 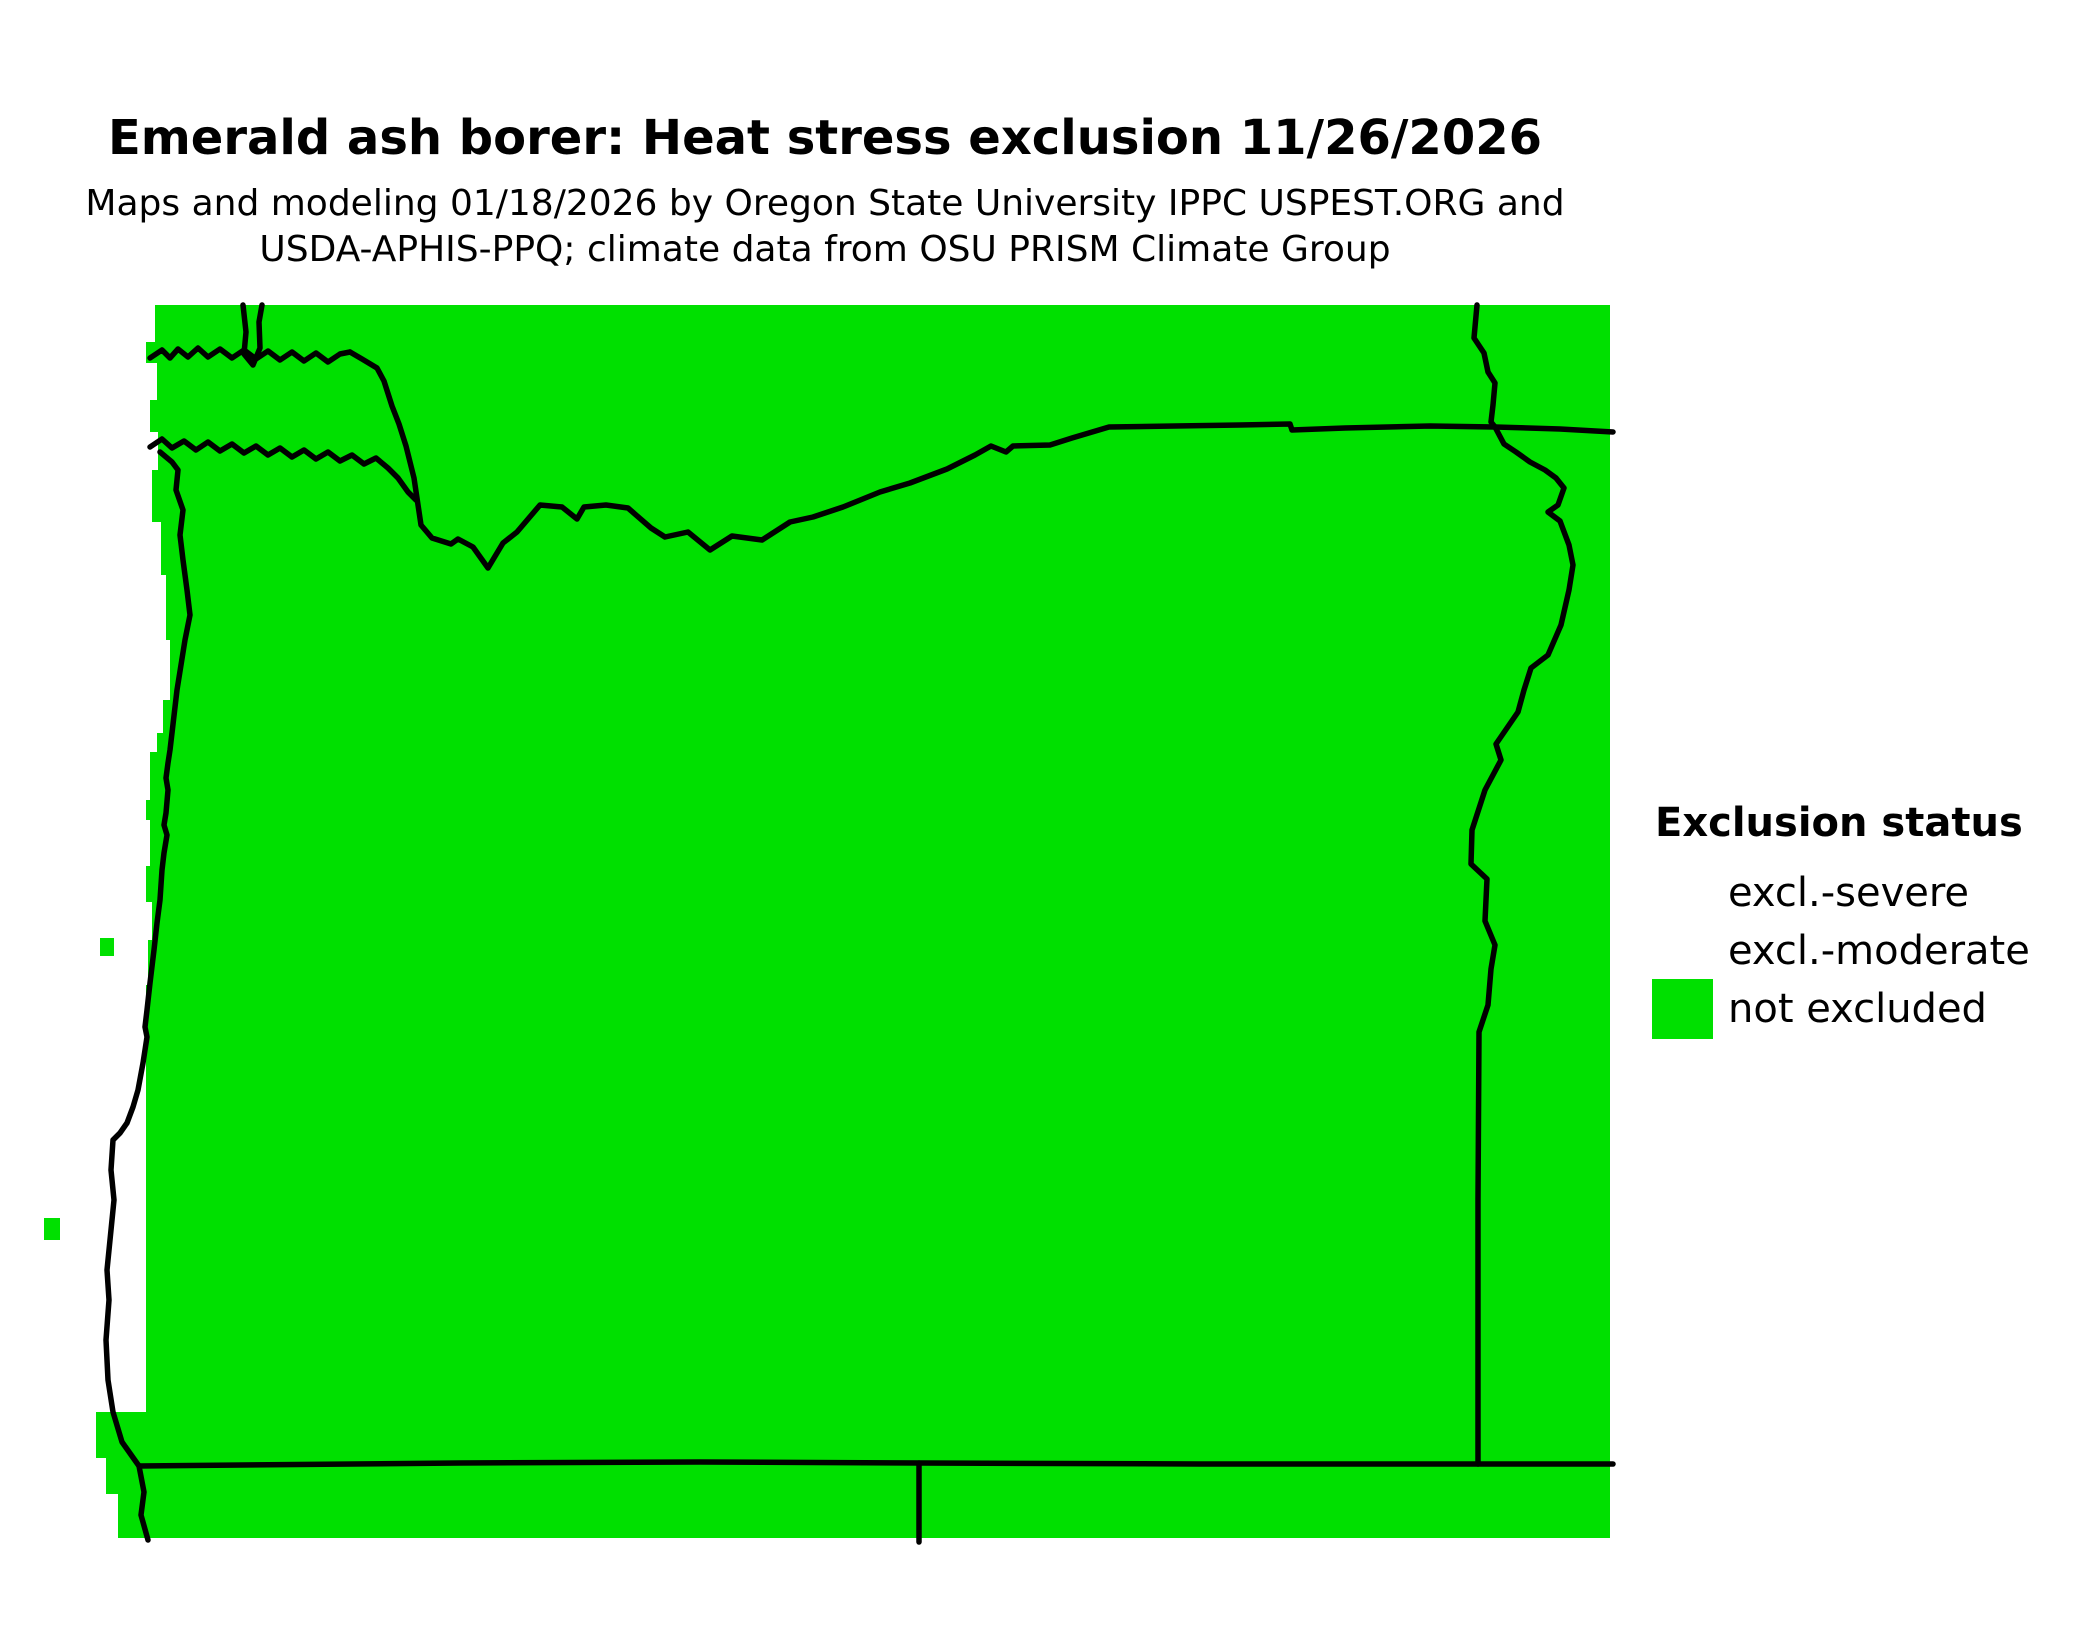 I want to click on legend-rows: excl.-severe excl.-moderate not excluded, so click(x=1841, y=951).